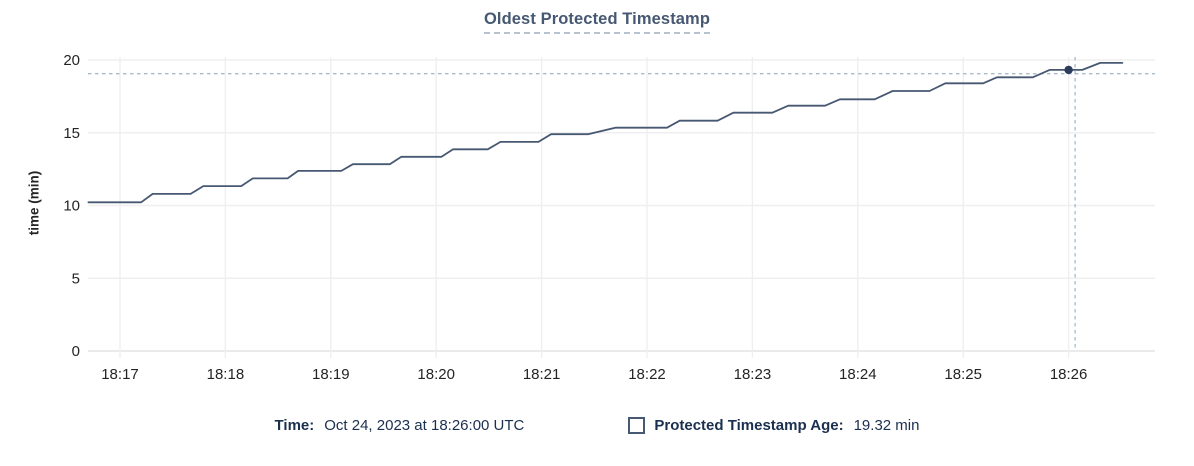 The image size is (1194, 466). I want to click on x-tick-label: 18:17, so click(120, 374).